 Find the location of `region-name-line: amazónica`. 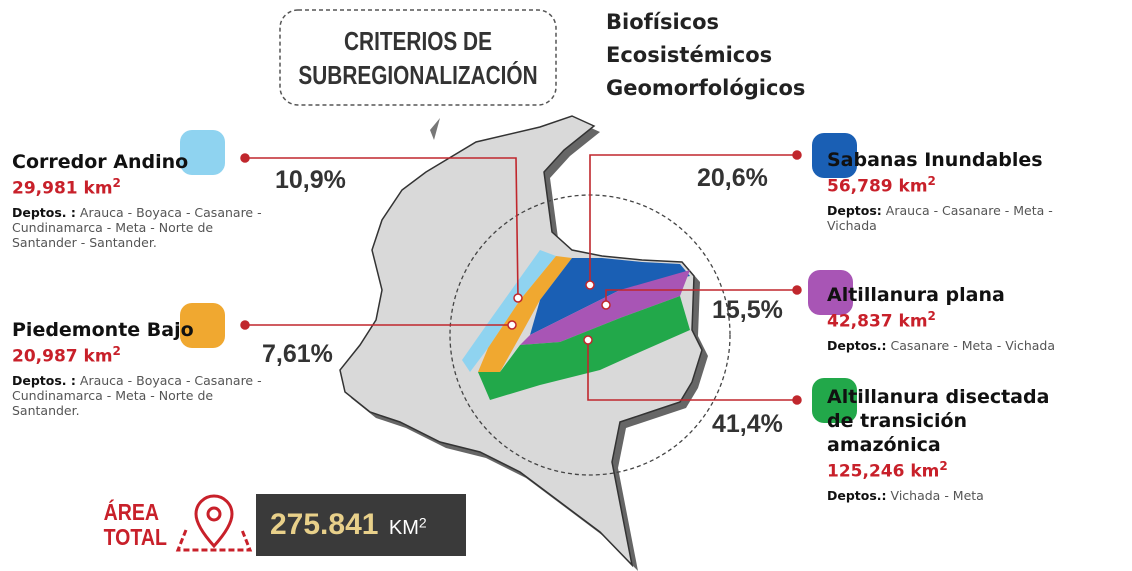

region-name-line: amazónica is located at coordinates (884, 445).